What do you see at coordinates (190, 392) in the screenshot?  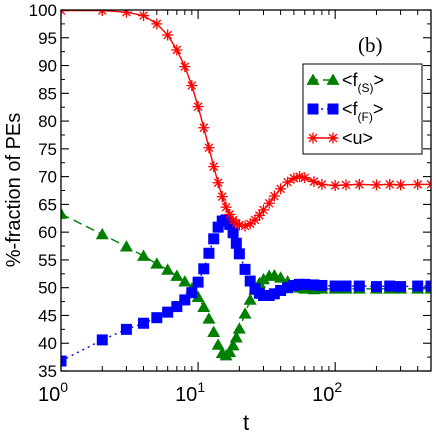 I see `x-tick-label: 10¹` at bounding box center [190, 392].